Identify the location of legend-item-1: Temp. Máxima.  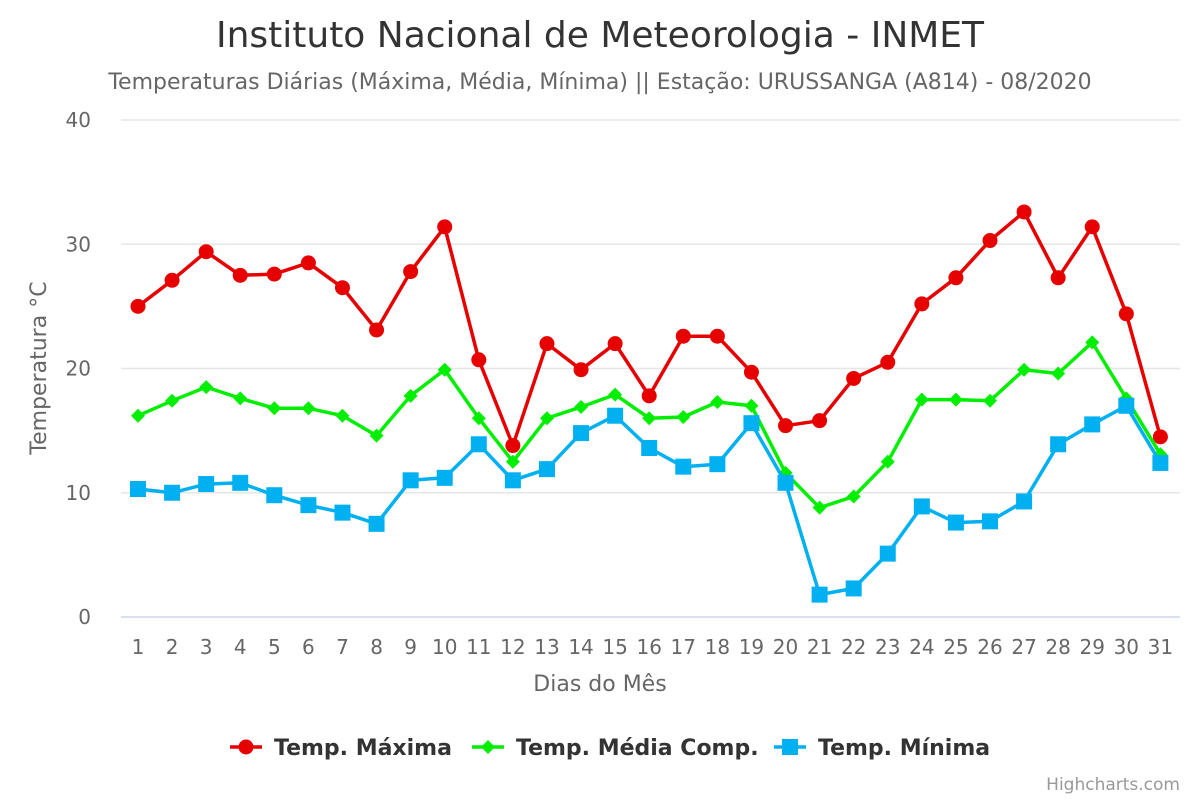
(341, 748).